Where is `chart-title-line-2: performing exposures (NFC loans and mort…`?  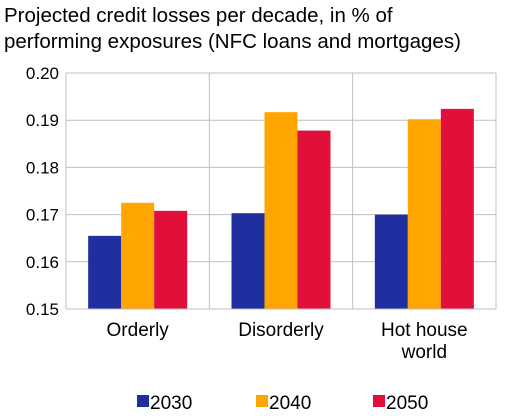
chart-title-line-2: performing exposures (NFC loans and mort… is located at coordinates (232, 41).